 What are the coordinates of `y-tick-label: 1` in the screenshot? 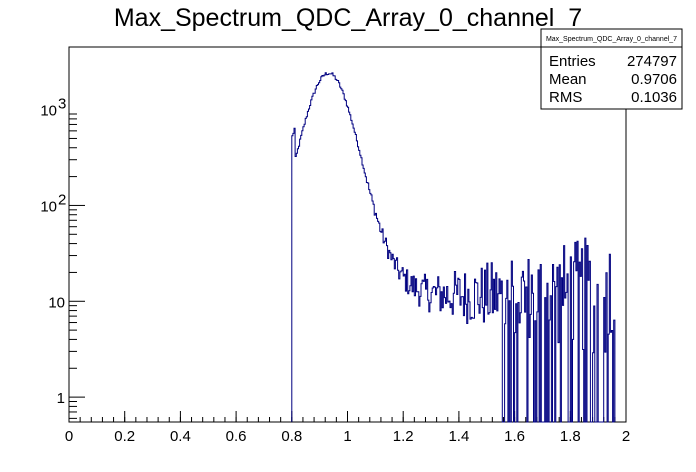 It's located at (61, 398).